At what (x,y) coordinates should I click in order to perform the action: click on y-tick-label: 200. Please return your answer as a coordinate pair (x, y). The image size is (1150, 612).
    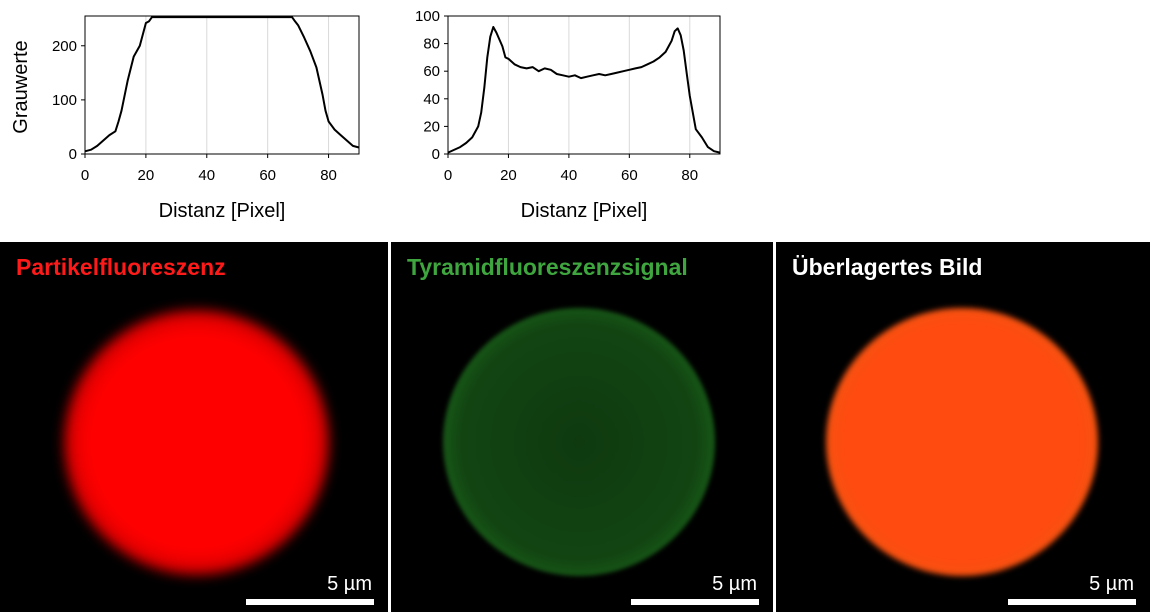
    Looking at the image, I should click on (64, 46).